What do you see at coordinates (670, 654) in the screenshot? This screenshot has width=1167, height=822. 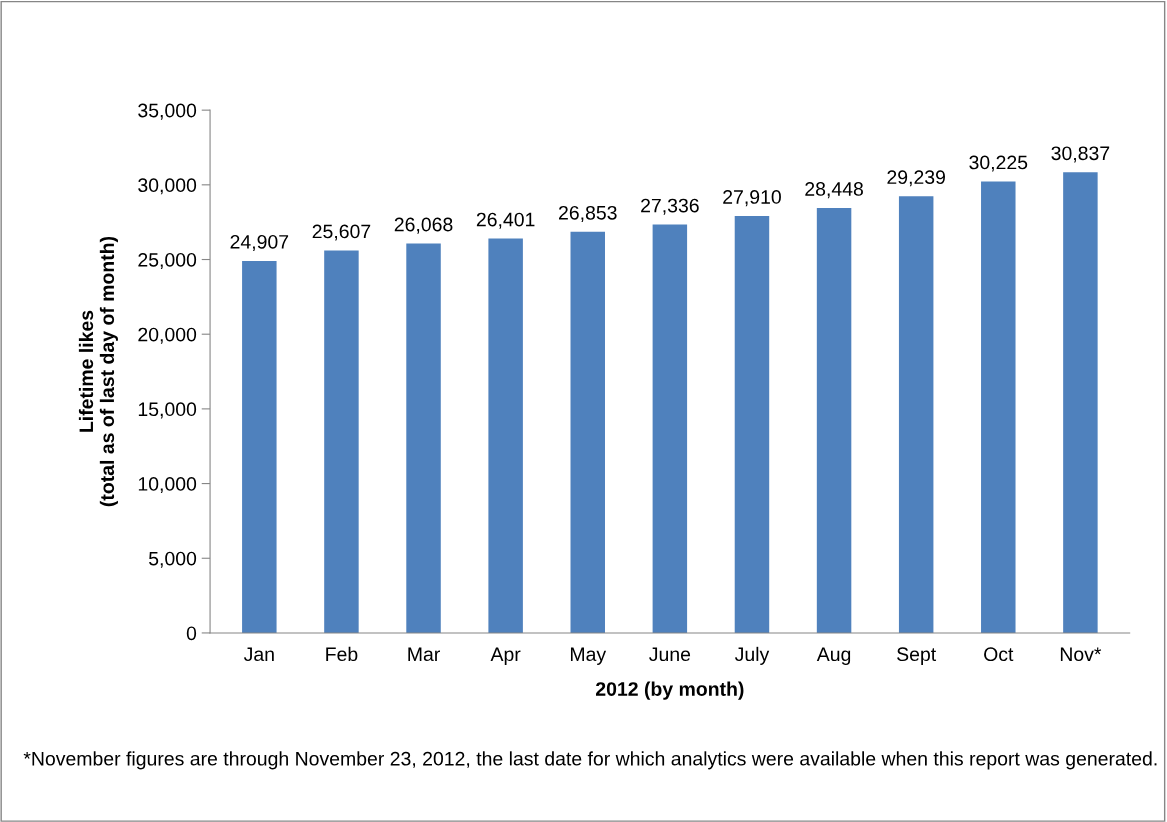 I see `x-tick-label: June` at bounding box center [670, 654].